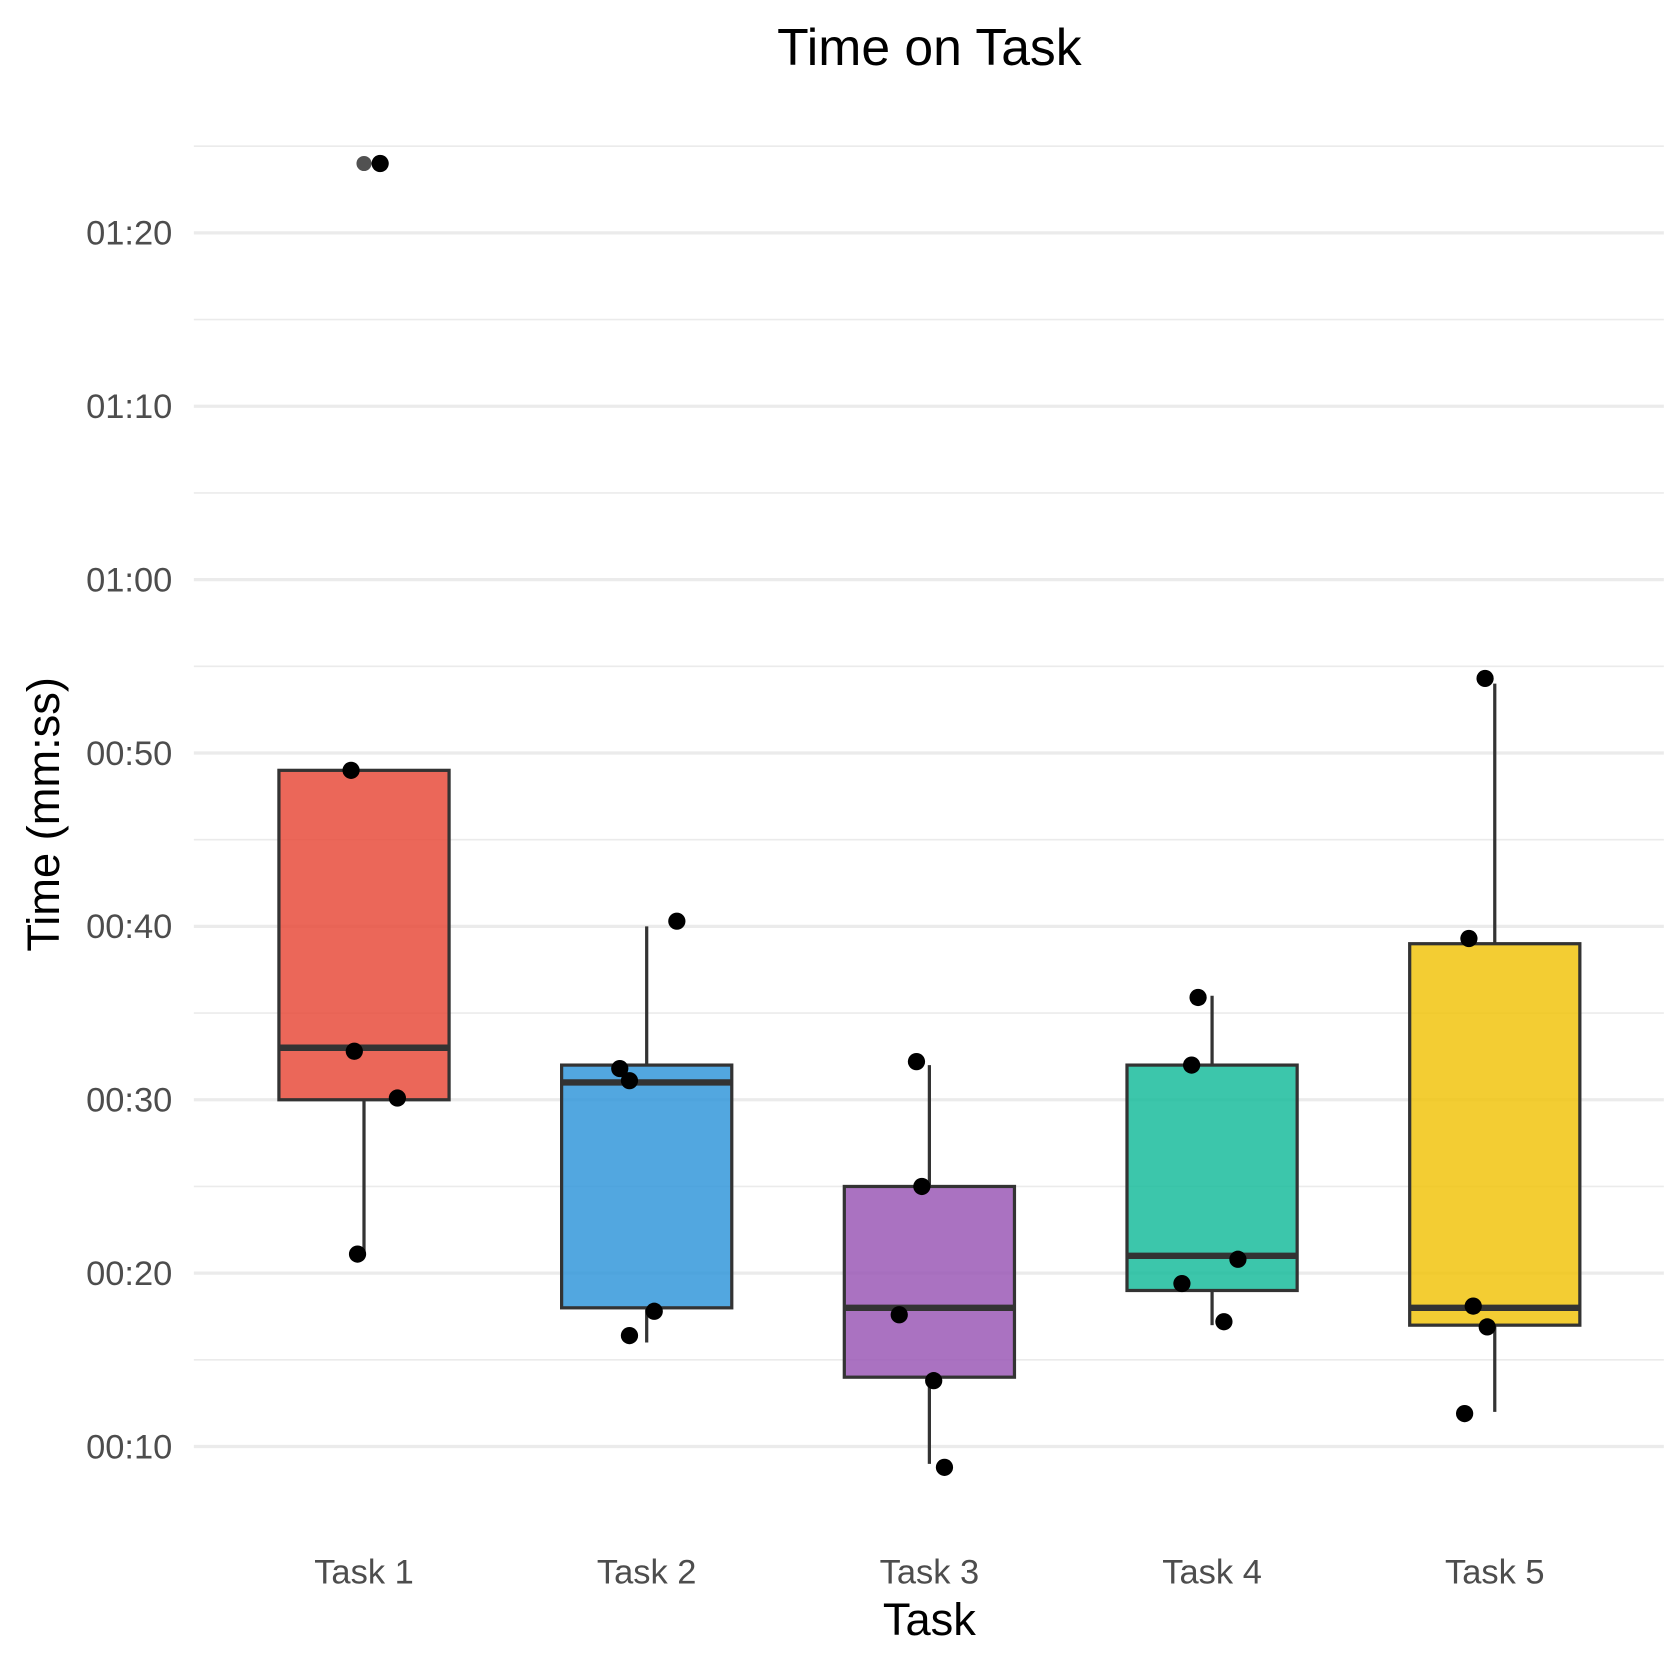  What do you see at coordinates (129, 1101) in the screenshot?
I see `y-tick-label: 00:30` at bounding box center [129, 1101].